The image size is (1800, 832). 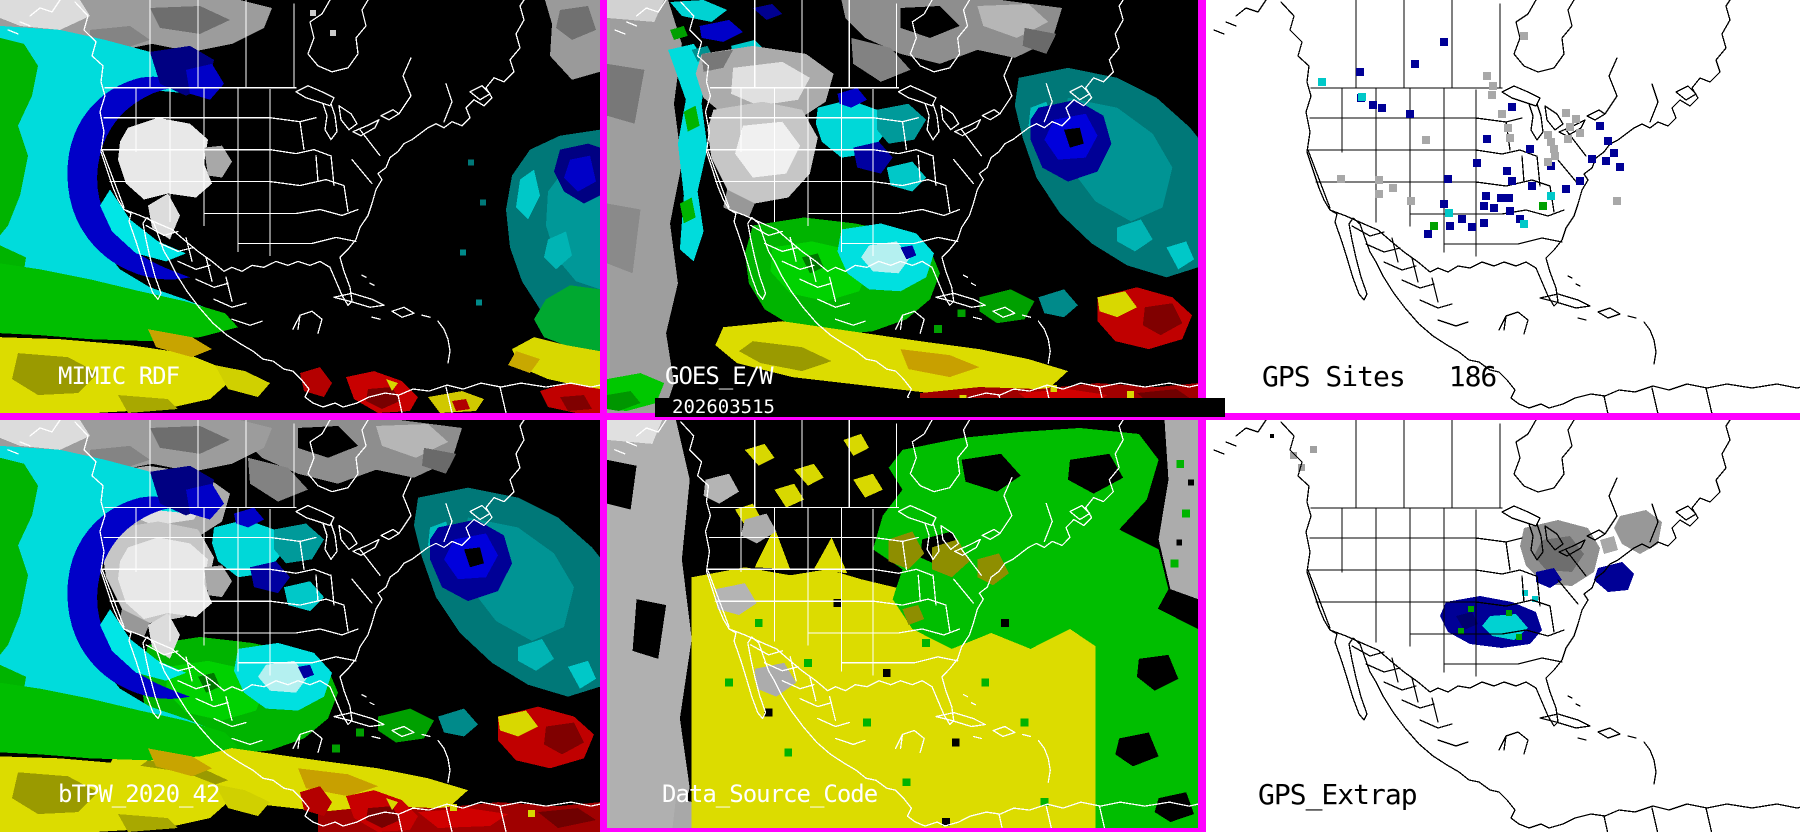 What do you see at coordinates (1471, 135) in the screenshot?
I see `gps-site-markers` at bounding box center [1471, 135].